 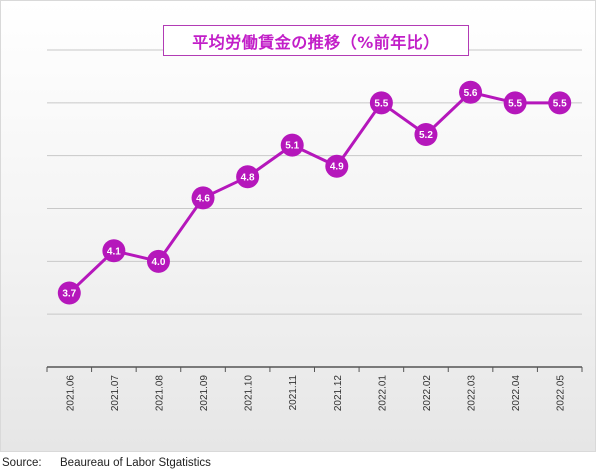 I want to click on source-note: Source: Beaureau of Labor Stgatistics, so click(x=106, y=463).